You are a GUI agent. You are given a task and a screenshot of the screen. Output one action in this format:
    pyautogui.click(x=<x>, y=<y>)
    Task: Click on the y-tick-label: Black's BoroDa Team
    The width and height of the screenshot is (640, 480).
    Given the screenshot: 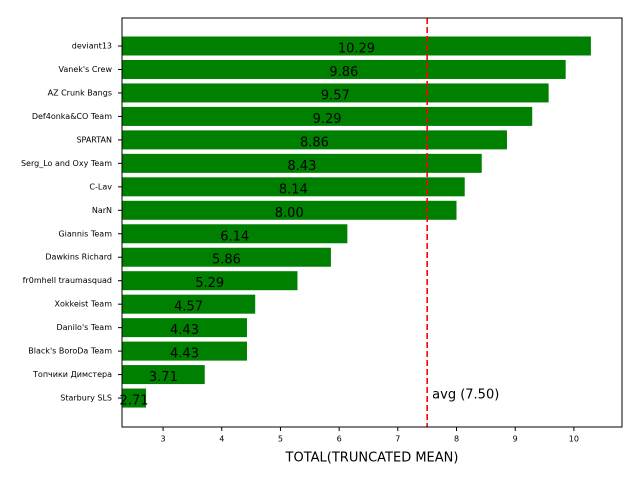 What is the action you would take?
    pyautogui.click(x=70, y=351)
    